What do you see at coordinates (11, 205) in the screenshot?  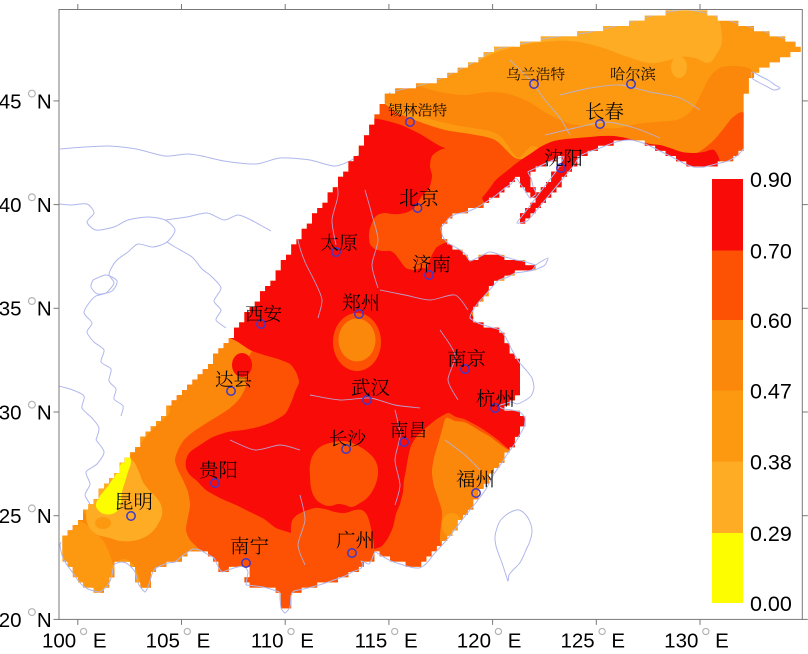 I see `svg-text: 40` at bounding box center [11, 205].